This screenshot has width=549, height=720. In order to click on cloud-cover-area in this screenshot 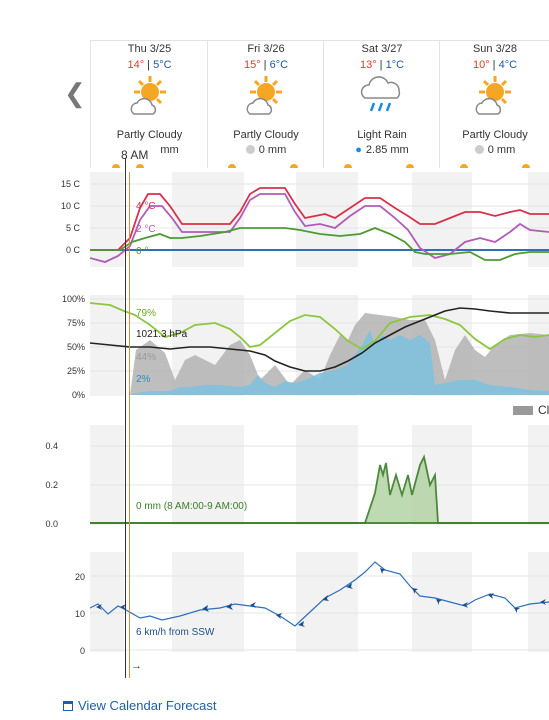, I will do `click(319, 354)`.